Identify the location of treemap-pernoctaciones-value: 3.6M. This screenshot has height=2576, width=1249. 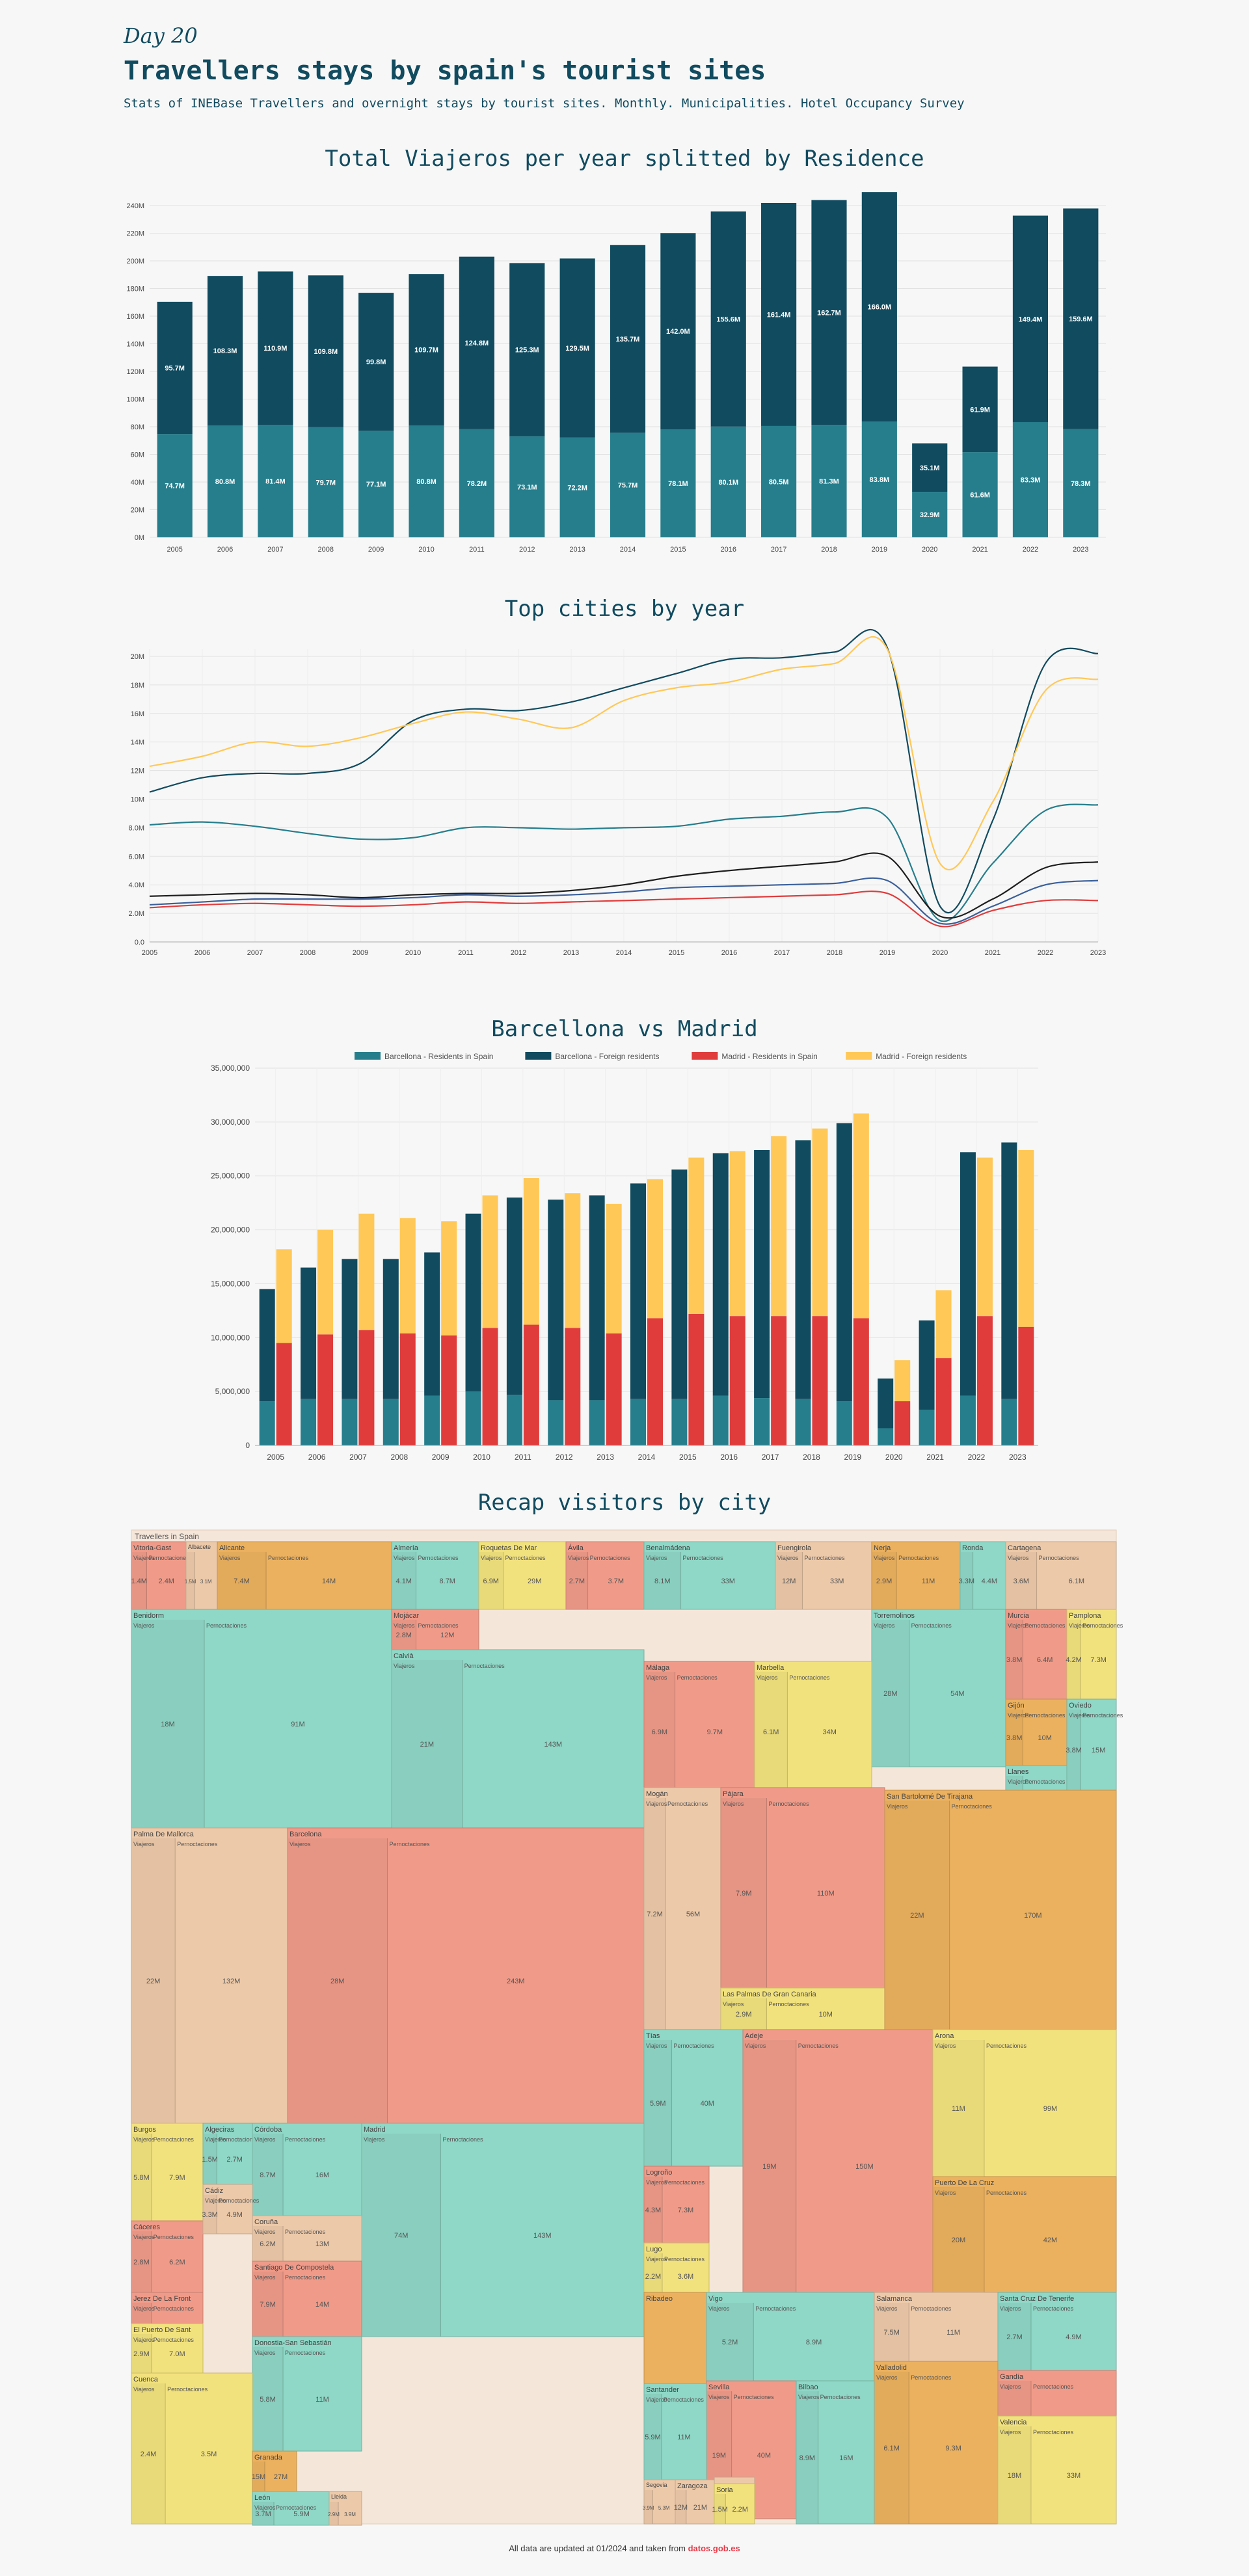
(685, 2277).